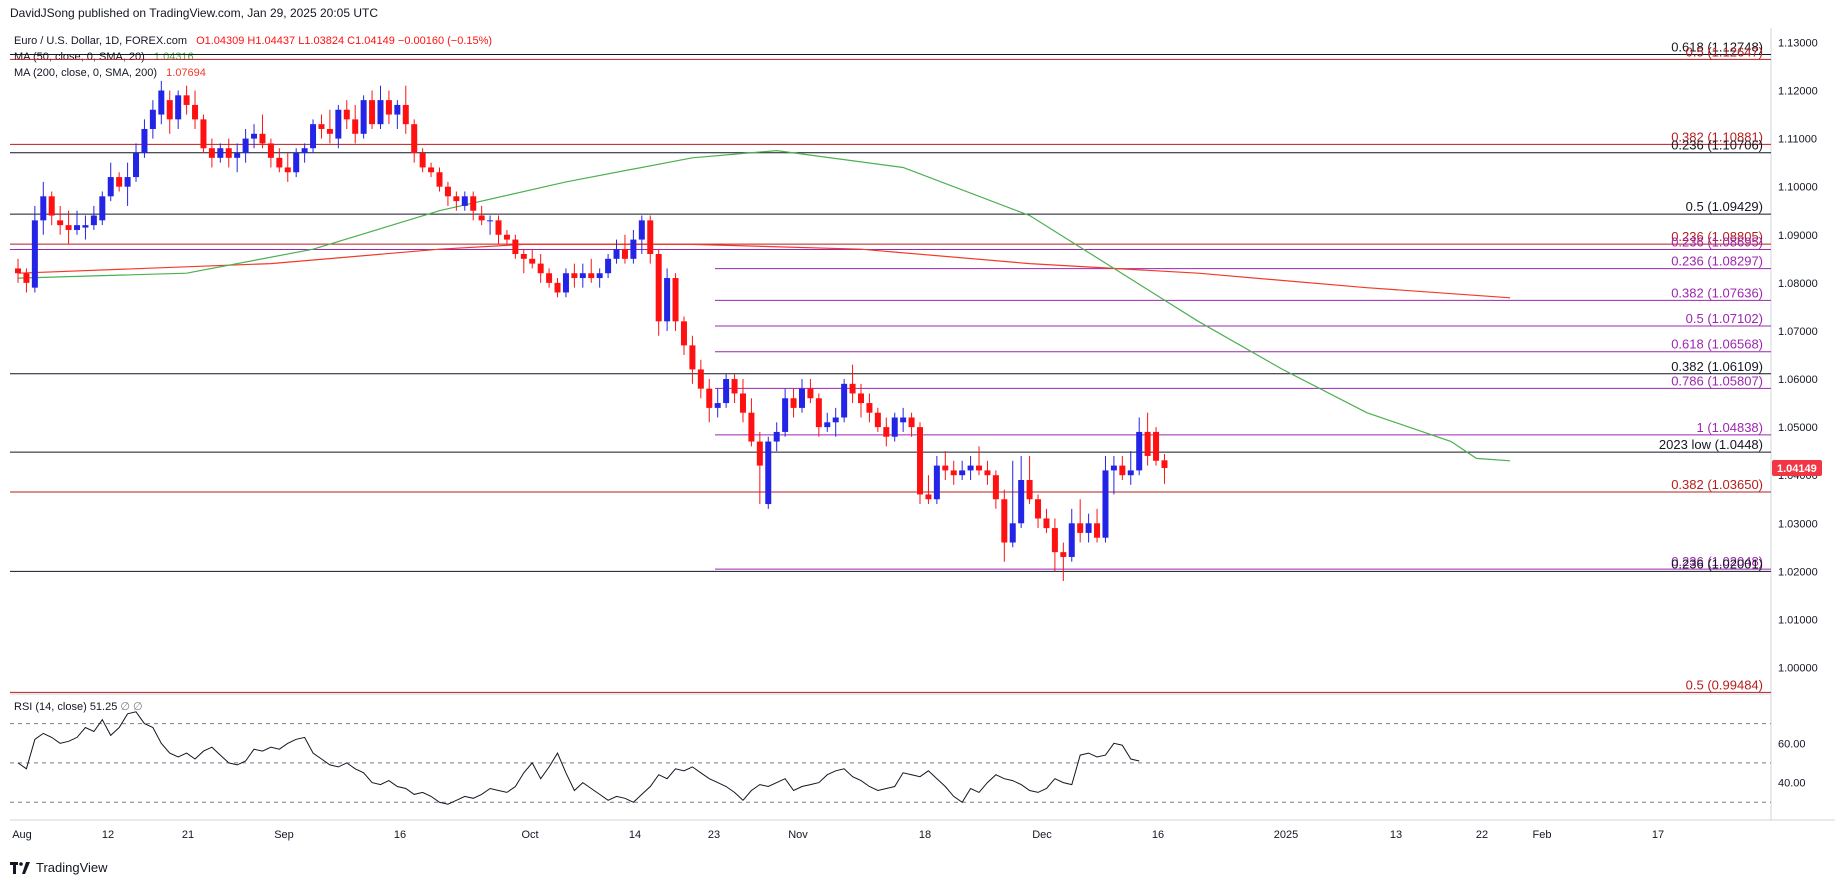 This screenshot has width=1835, height=883. What do you see at coordinates (400, 835) in the screenshot?
I see `time-tick-4: 16` at bounding box center [400, 835].